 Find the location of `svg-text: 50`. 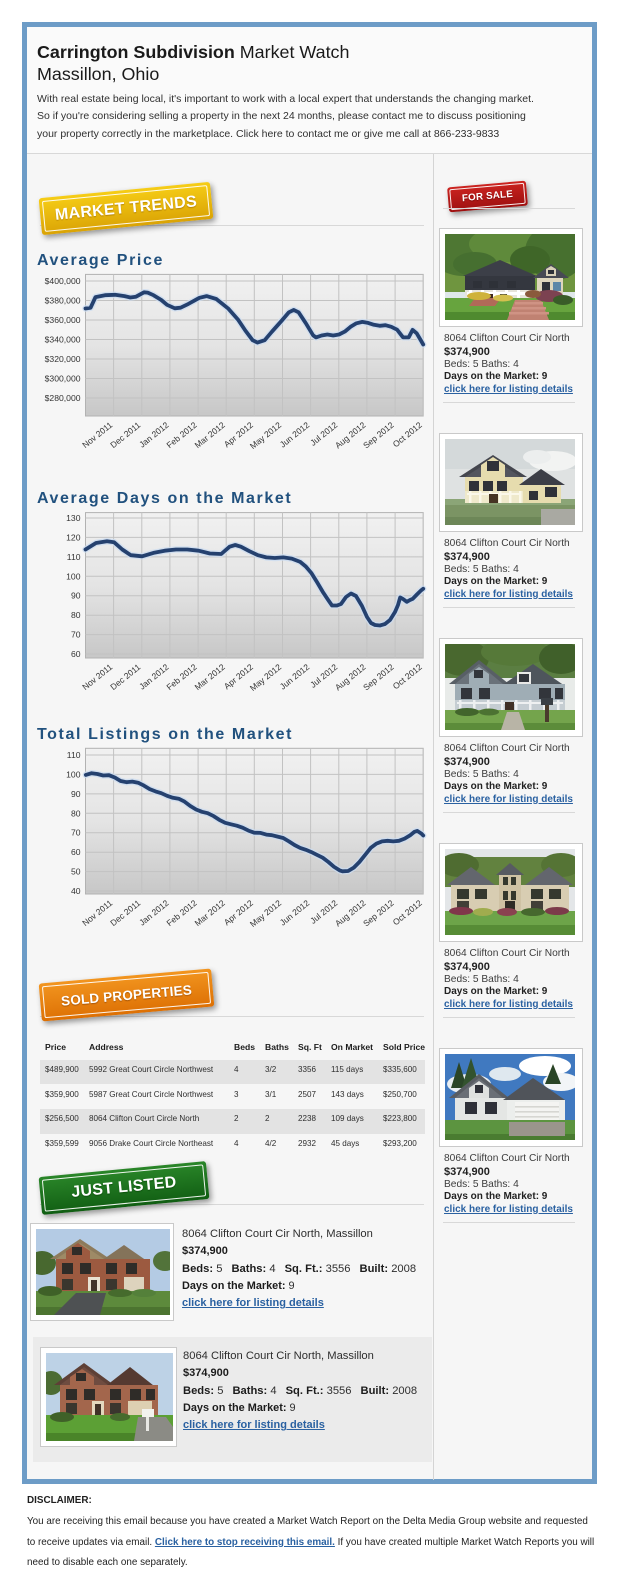

svg-text: 50 is located at coordinates (76, 872).